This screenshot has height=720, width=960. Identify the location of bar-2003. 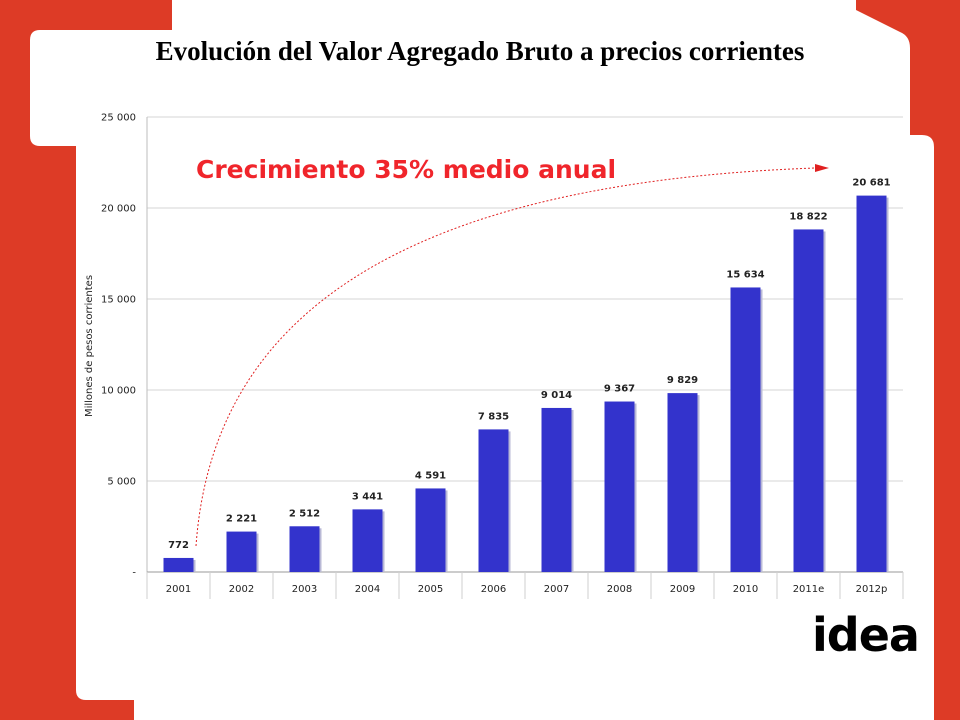
(304, 549).